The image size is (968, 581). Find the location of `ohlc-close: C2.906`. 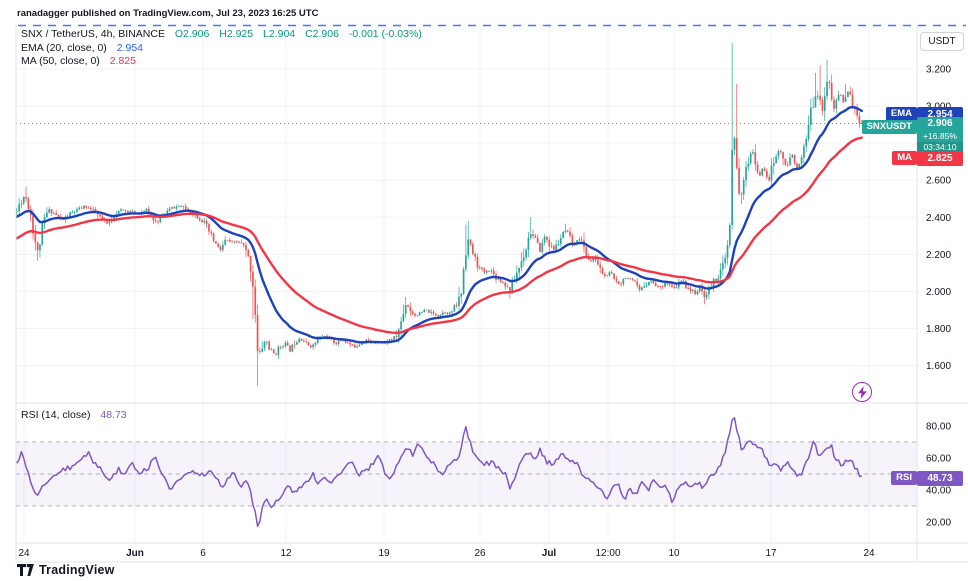

ohlc-close: C2.906 is located at coordinates (322, 34).